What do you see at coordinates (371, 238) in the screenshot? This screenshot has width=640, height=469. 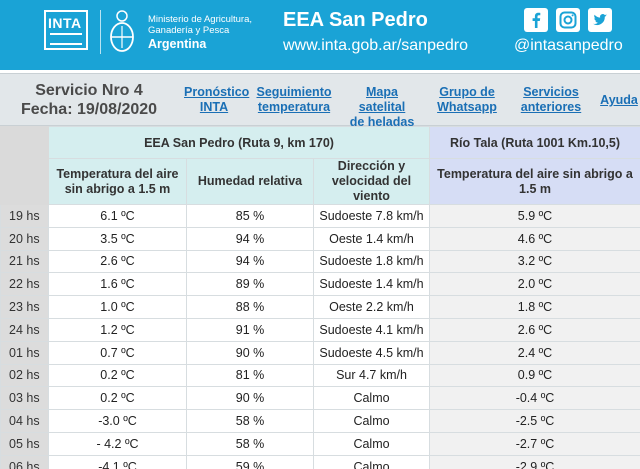 I see `wind-cell: Oeste 1.4 km/h` at bounding box center [371, 238].